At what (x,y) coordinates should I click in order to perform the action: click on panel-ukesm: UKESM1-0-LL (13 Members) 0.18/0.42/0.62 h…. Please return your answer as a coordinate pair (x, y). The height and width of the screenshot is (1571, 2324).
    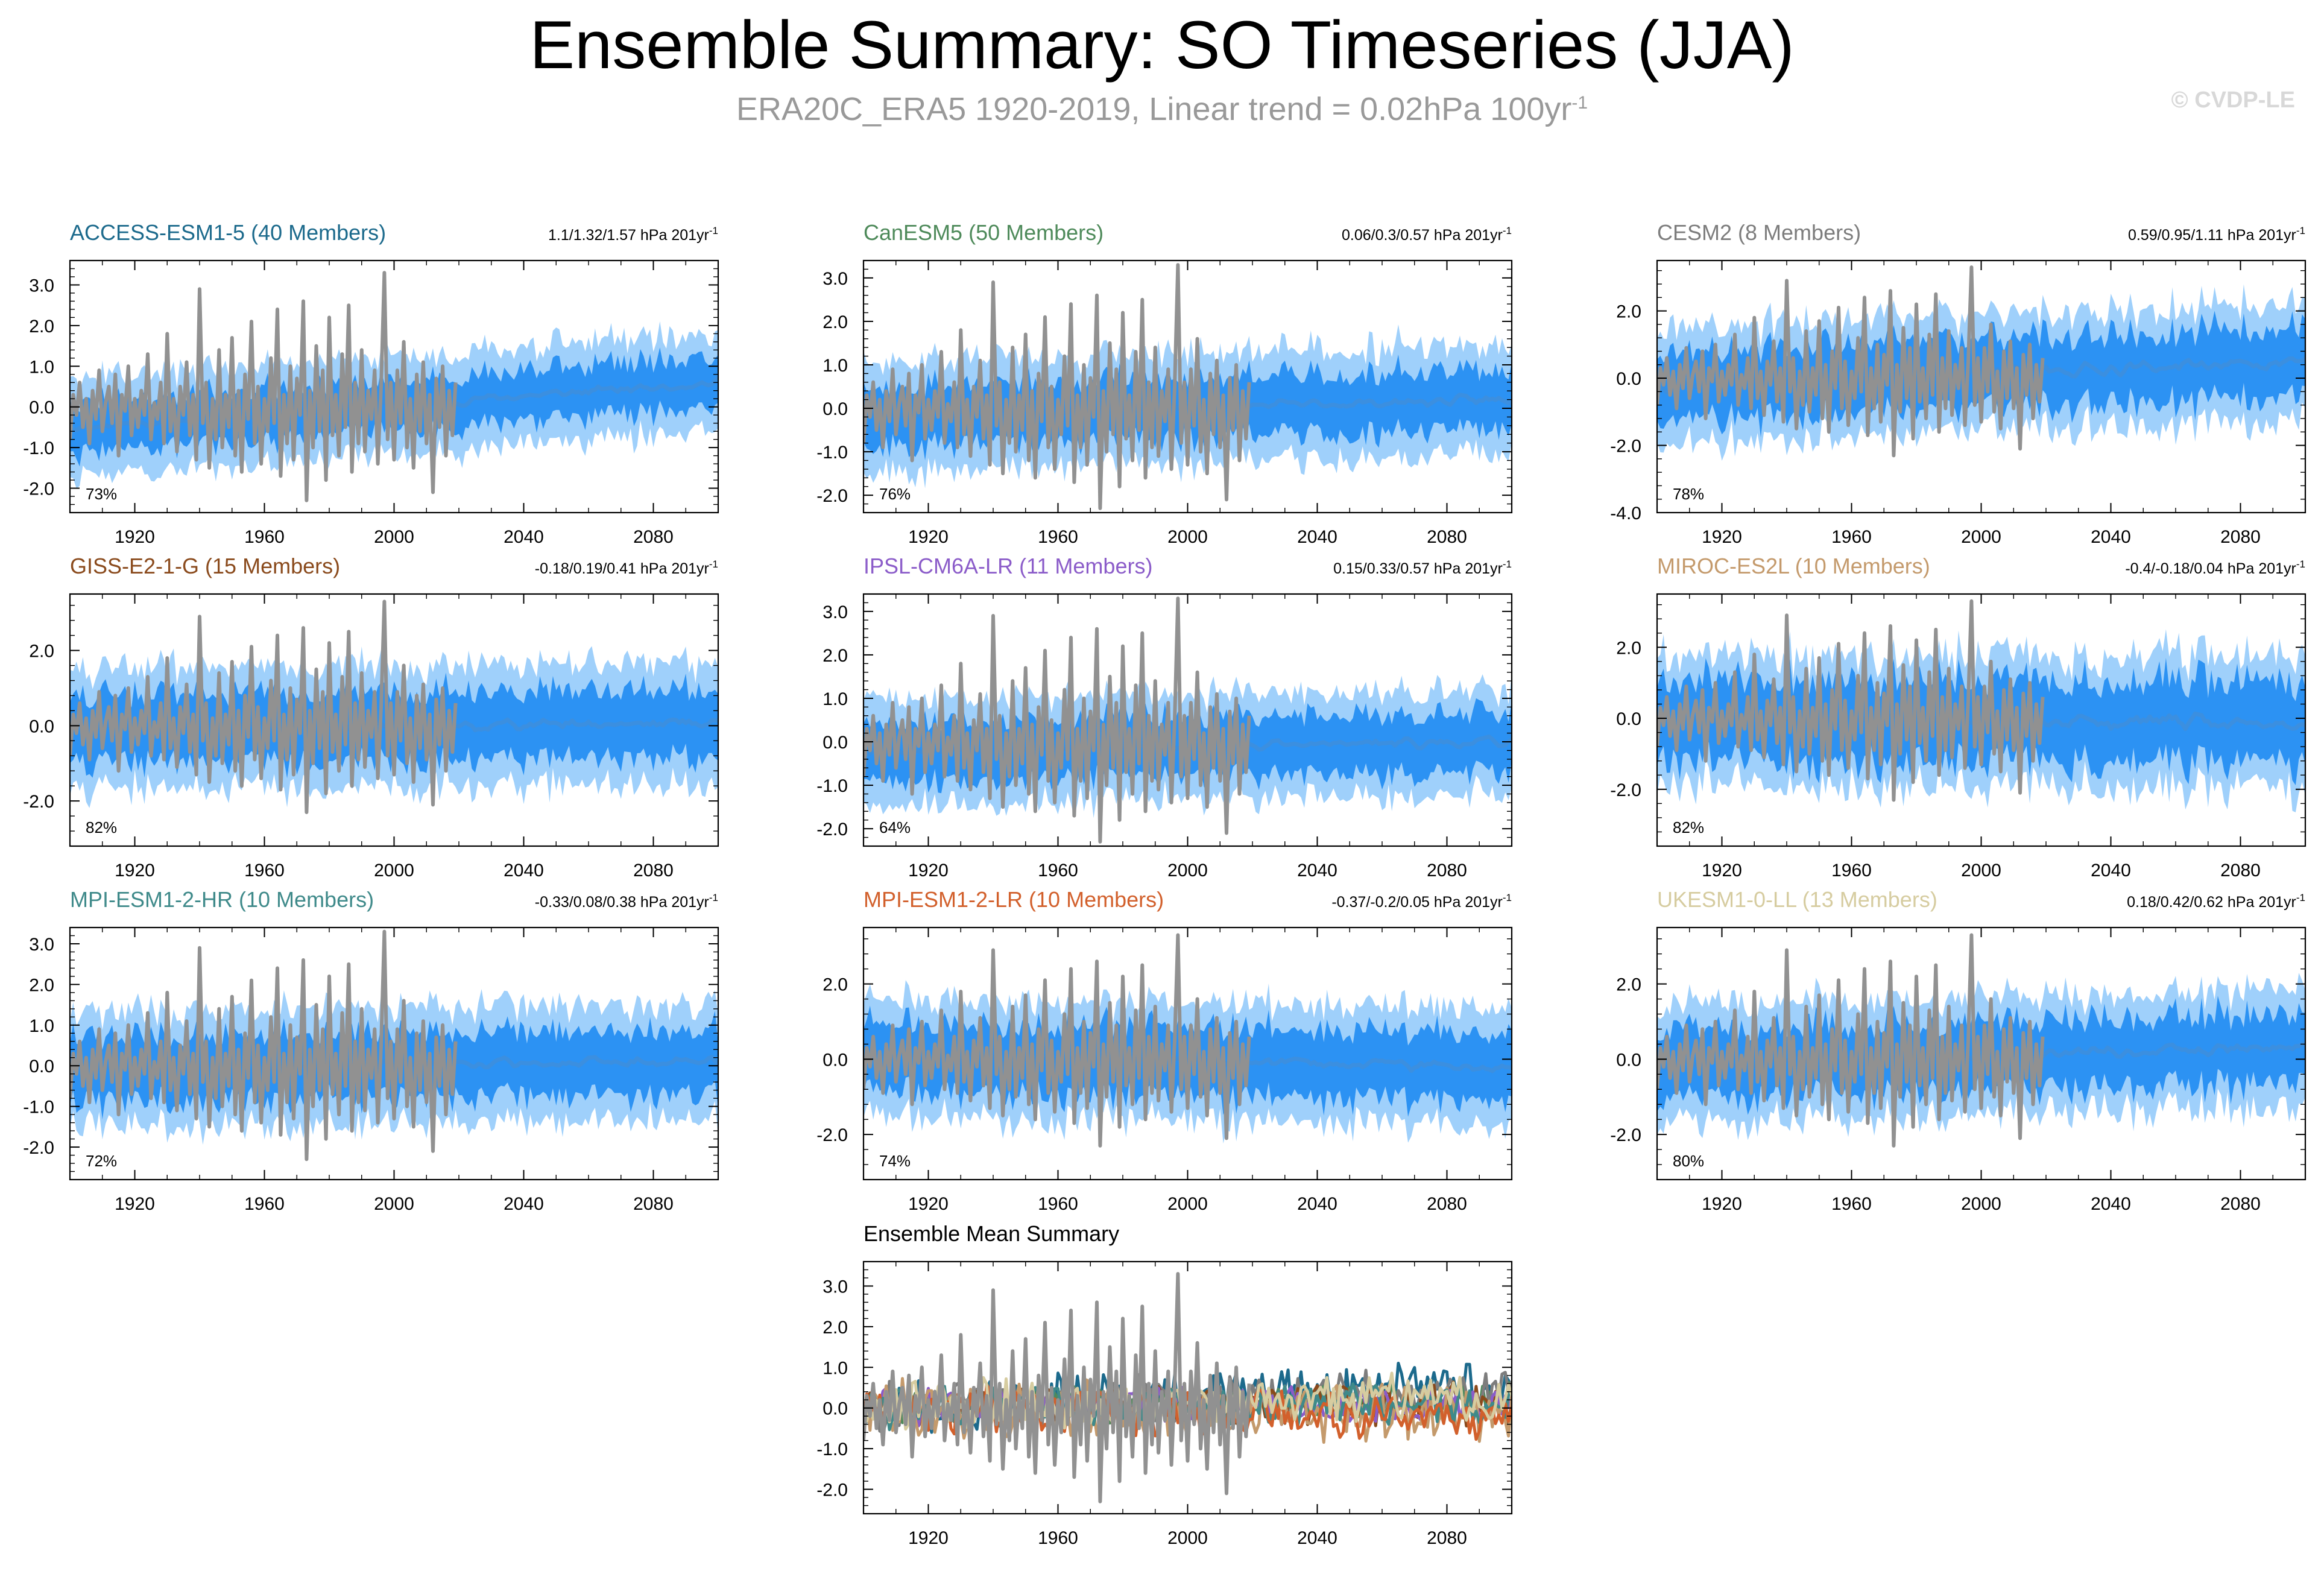
    Looking at the image, I should click on (1958, 1050).